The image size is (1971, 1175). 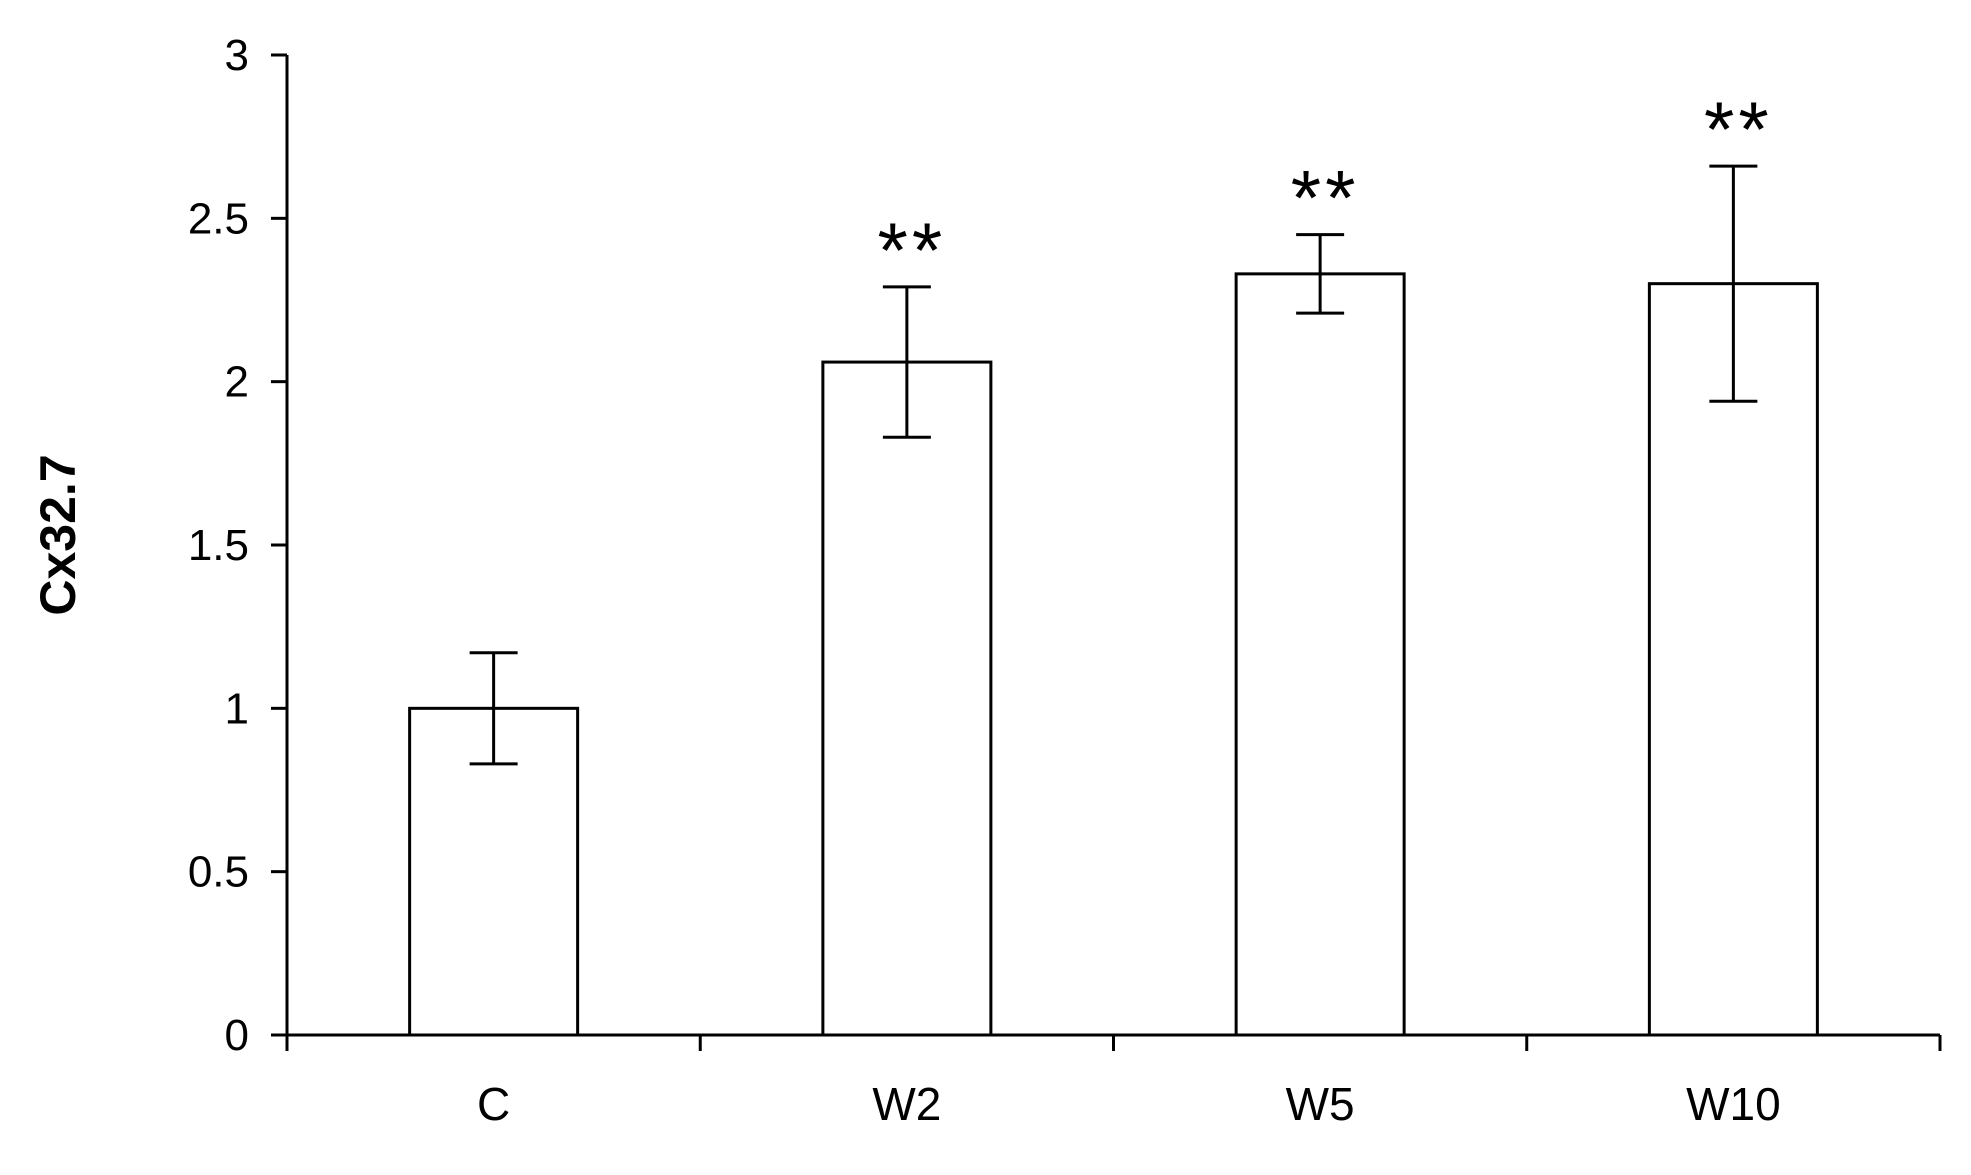 I want to click on y-tick-label: 2.5, so click(x=218, y=218).